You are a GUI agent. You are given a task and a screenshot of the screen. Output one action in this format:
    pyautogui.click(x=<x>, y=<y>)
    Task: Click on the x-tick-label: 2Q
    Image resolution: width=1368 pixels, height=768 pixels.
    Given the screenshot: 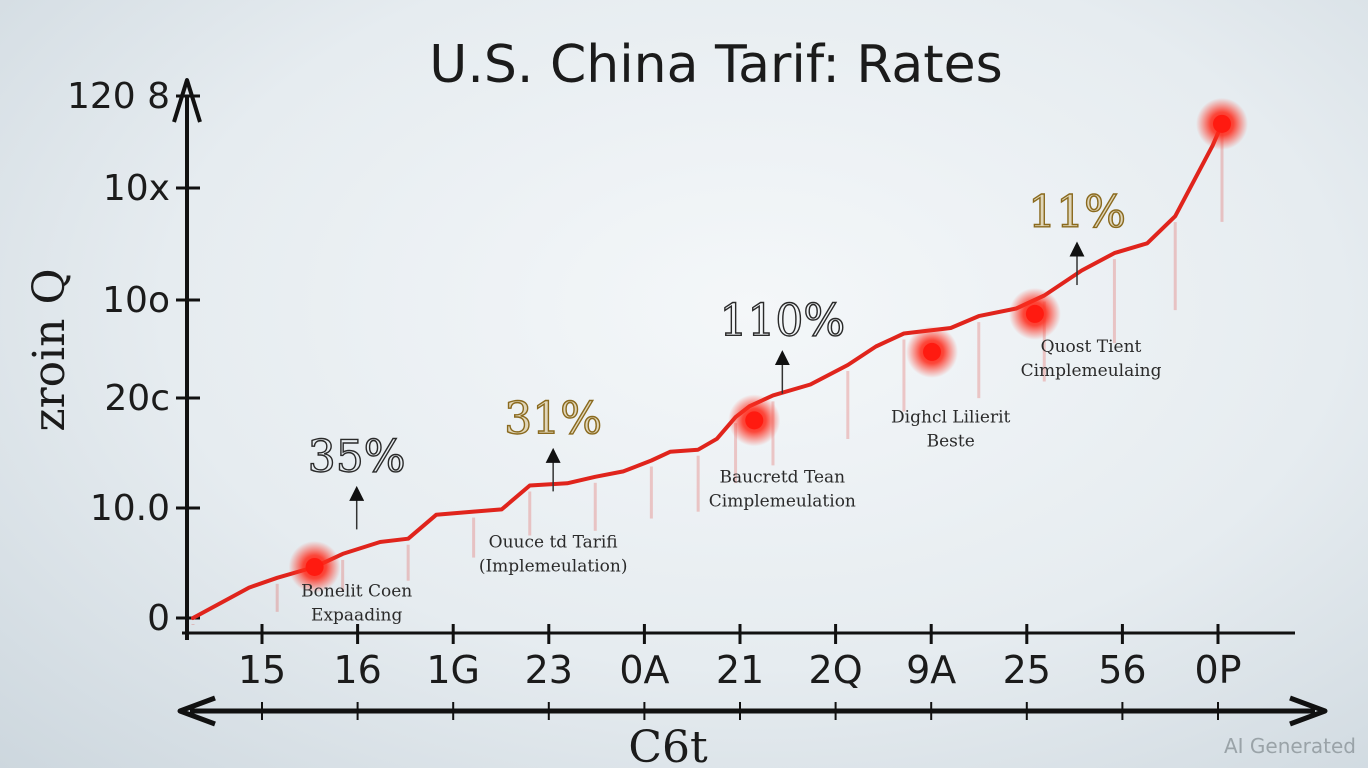 What is the action you would take?
    pyautogui.click(x=836, y=670)
    